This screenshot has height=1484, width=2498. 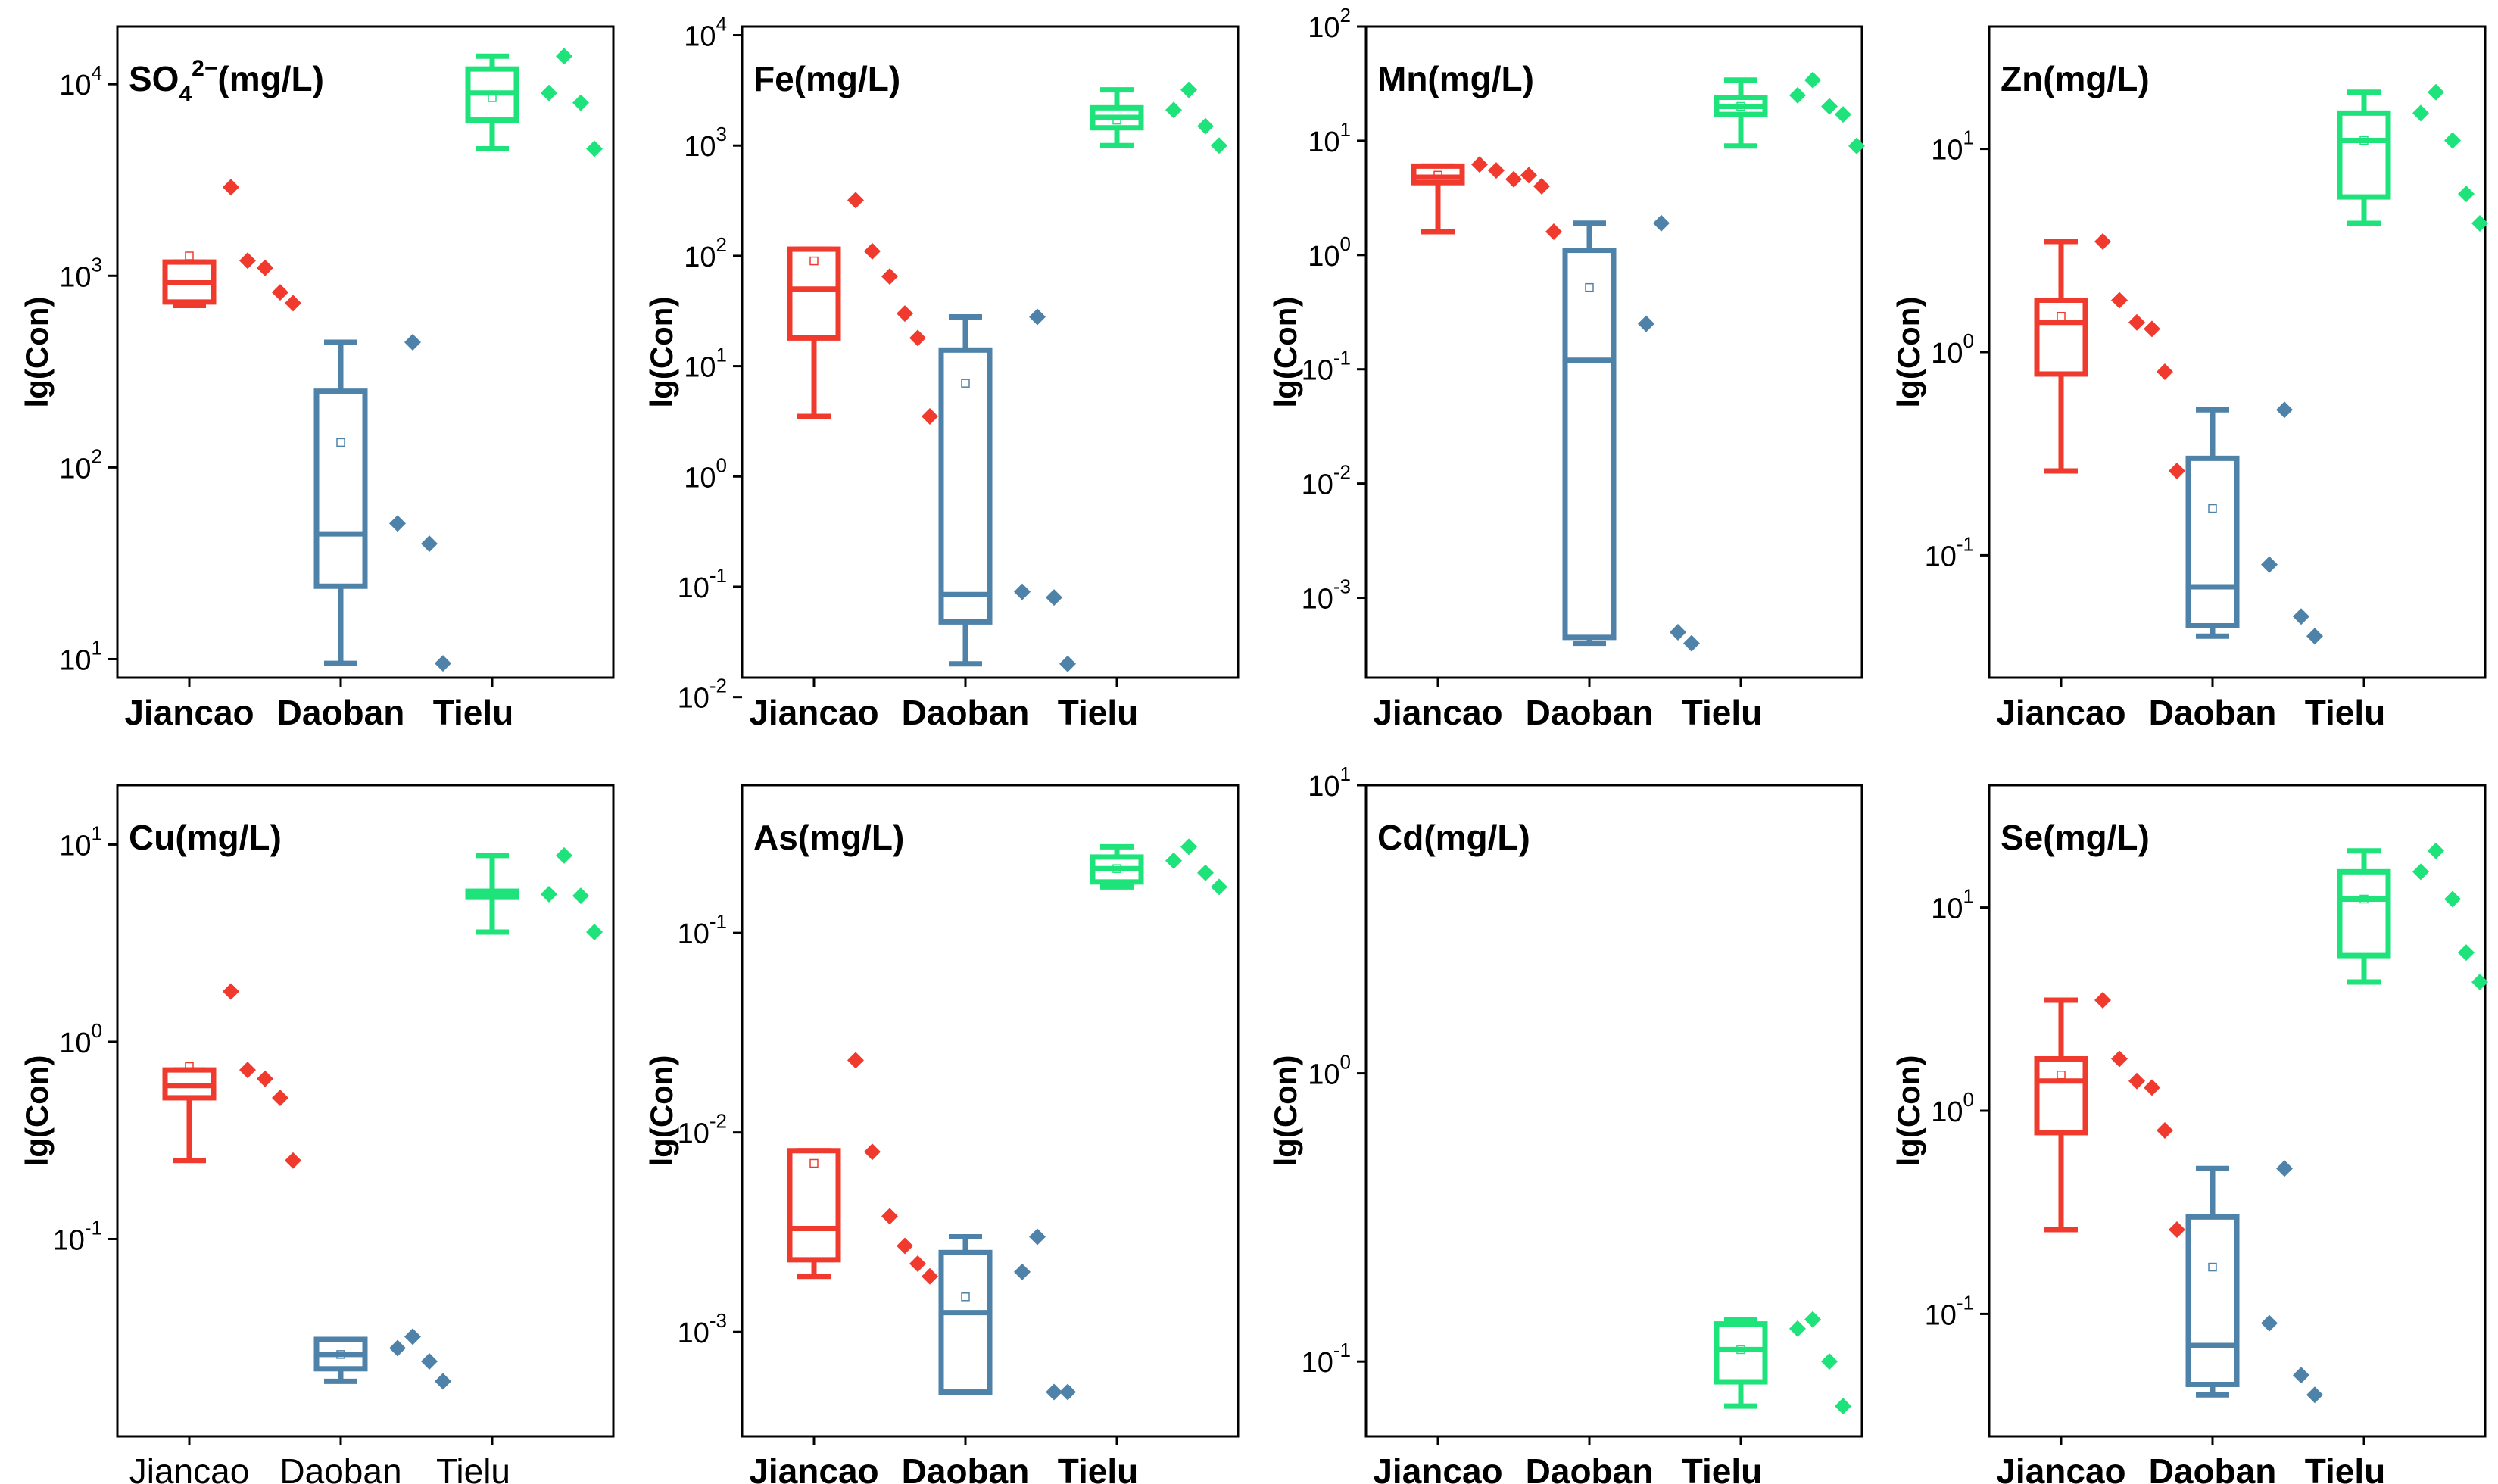 What do you see at coordinates (226, 81) in the screenshot?
I see `panel-title: SO42−(mg/L)` at bounding box center [226, 81].